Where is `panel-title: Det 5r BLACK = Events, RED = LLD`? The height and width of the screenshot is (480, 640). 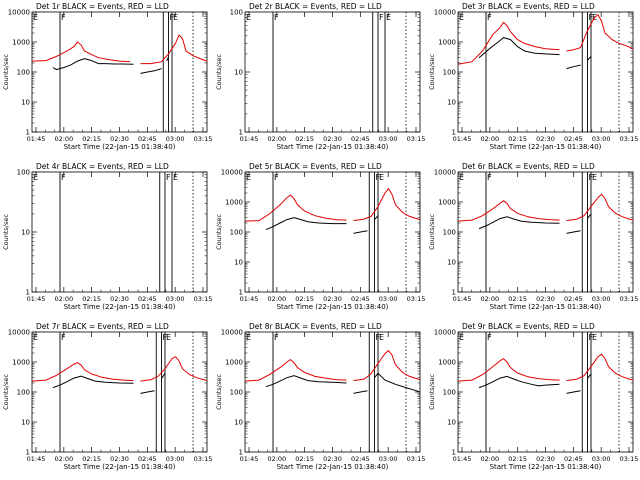 panel-title: Det 5r BLACK = Events, RED = LLD is located at coordinates (315, 166).